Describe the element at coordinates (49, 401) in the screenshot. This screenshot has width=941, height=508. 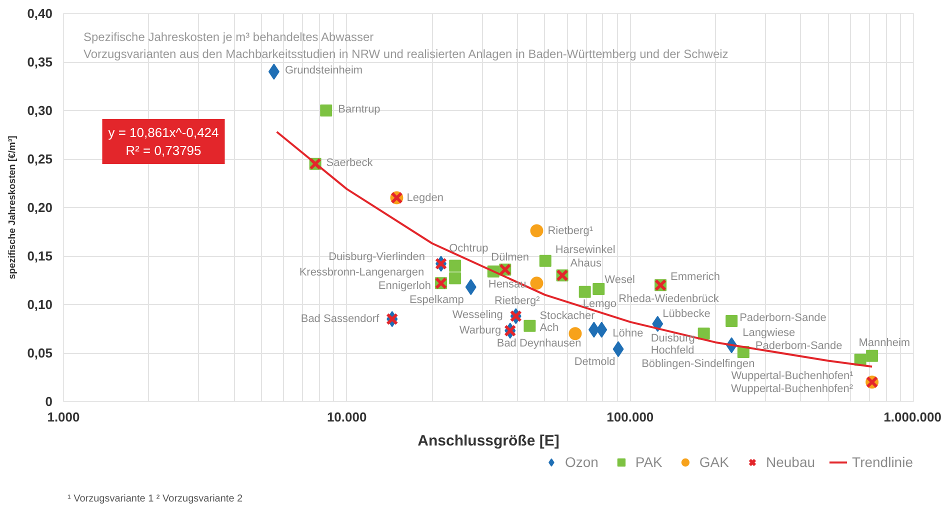
I see `y-tick-label: 0` at that location.